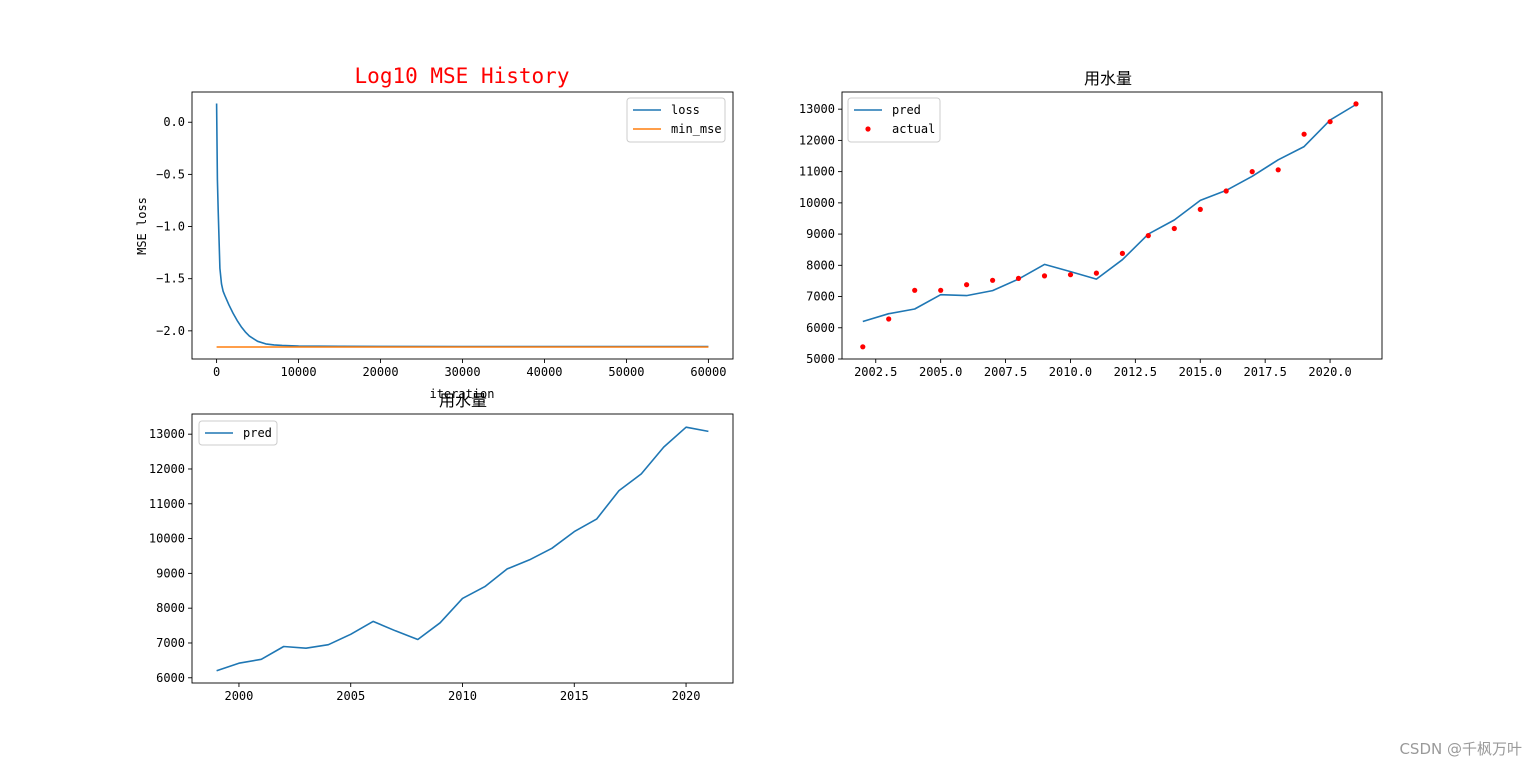 The image size is (1536, 767). I want to click on legend: pred, so click(238, 433).